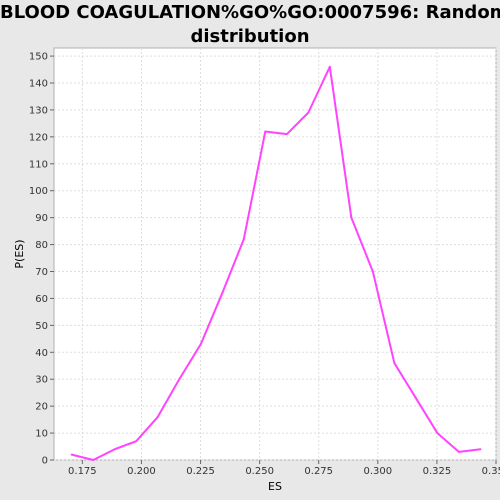  What do you see at coordinates (38, 137) in the screenshot?
I see `y-tick-label: 120` at bounding box center [38, 137].